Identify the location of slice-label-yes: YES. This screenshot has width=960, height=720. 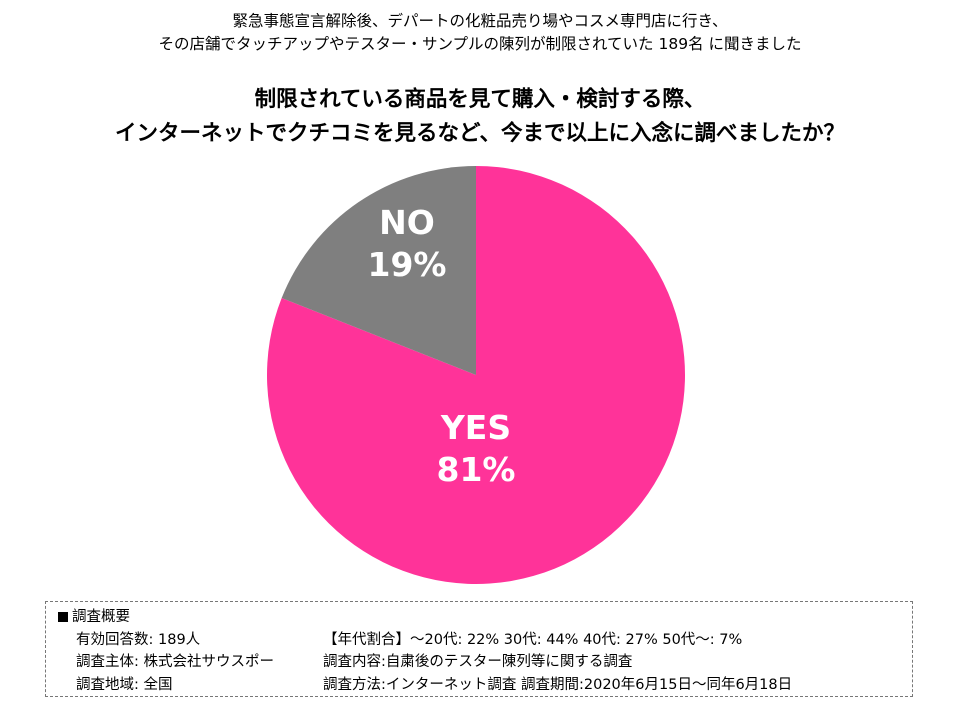
(475, 427).